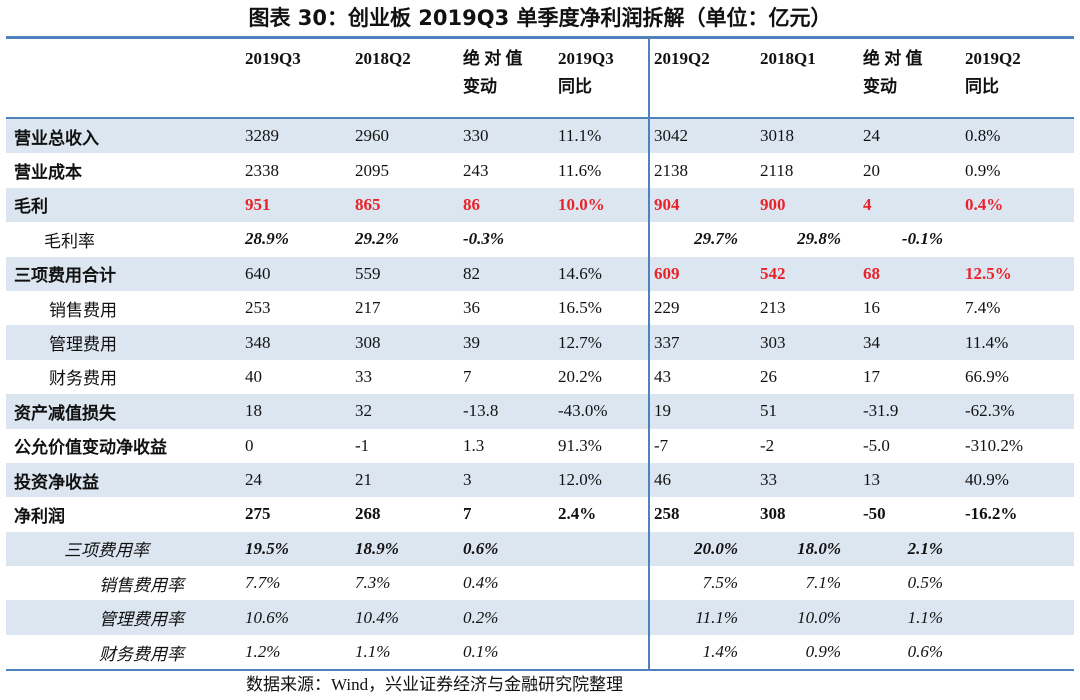 This screenshot has height=700, width=1080. Describe the element at coordinates (372, 170) in the screenshot. I see `cell: 2095` at that location.